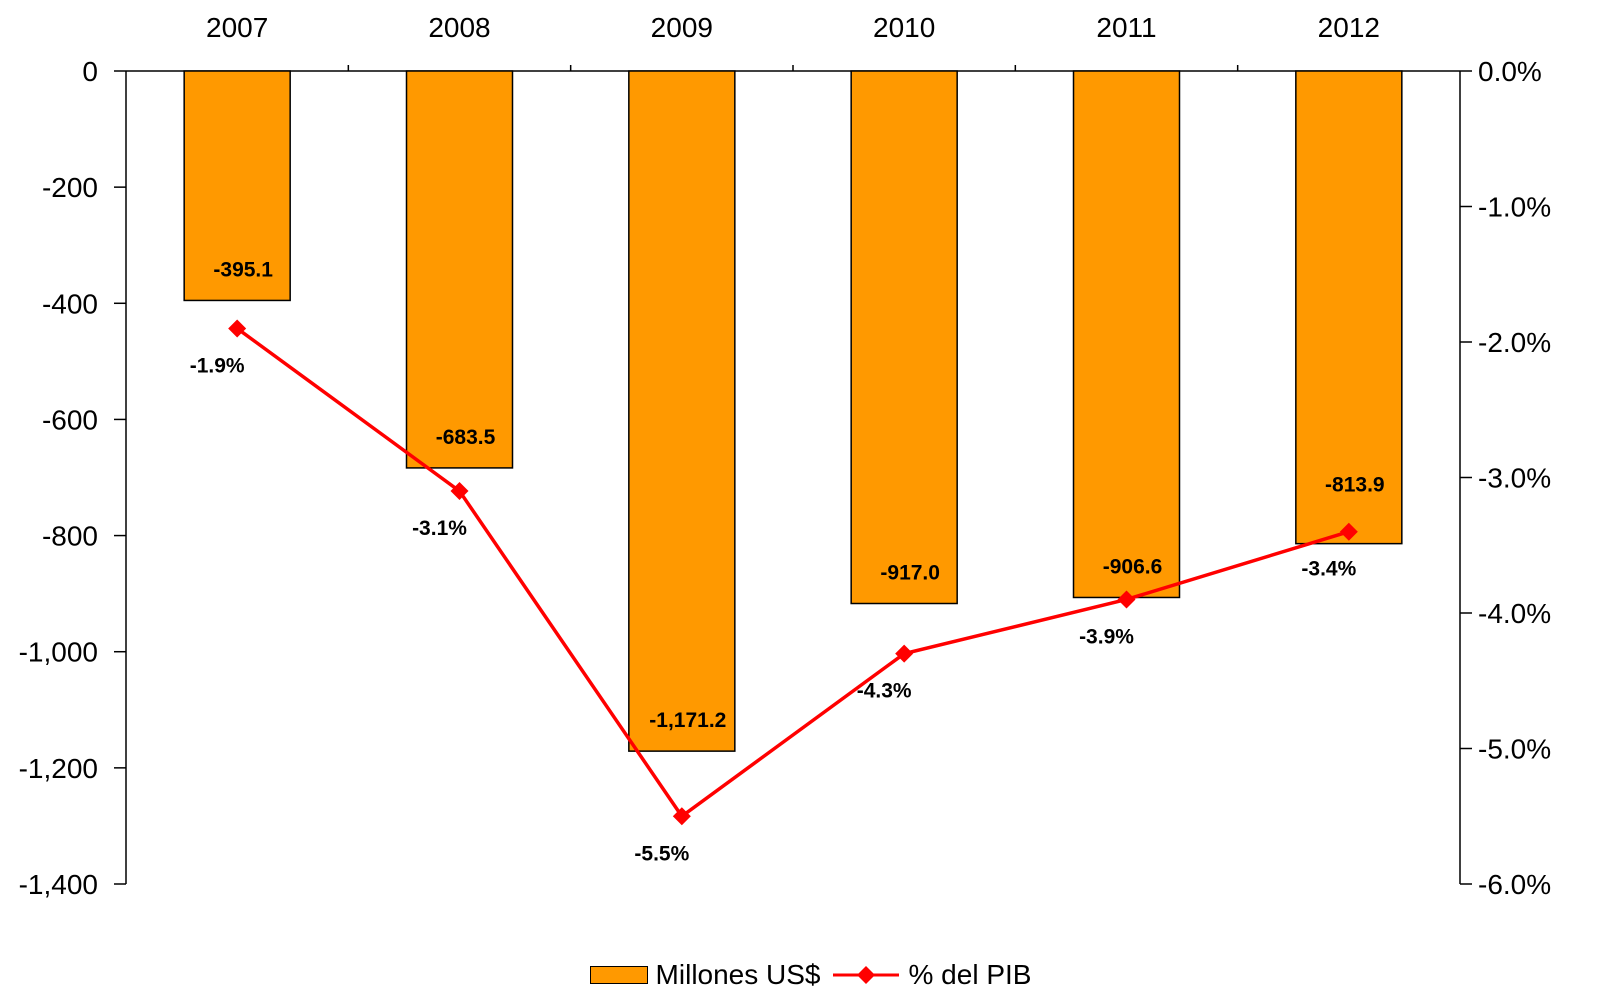  I want to click on right-tick-label: -6.0%, so click(1514, 884).